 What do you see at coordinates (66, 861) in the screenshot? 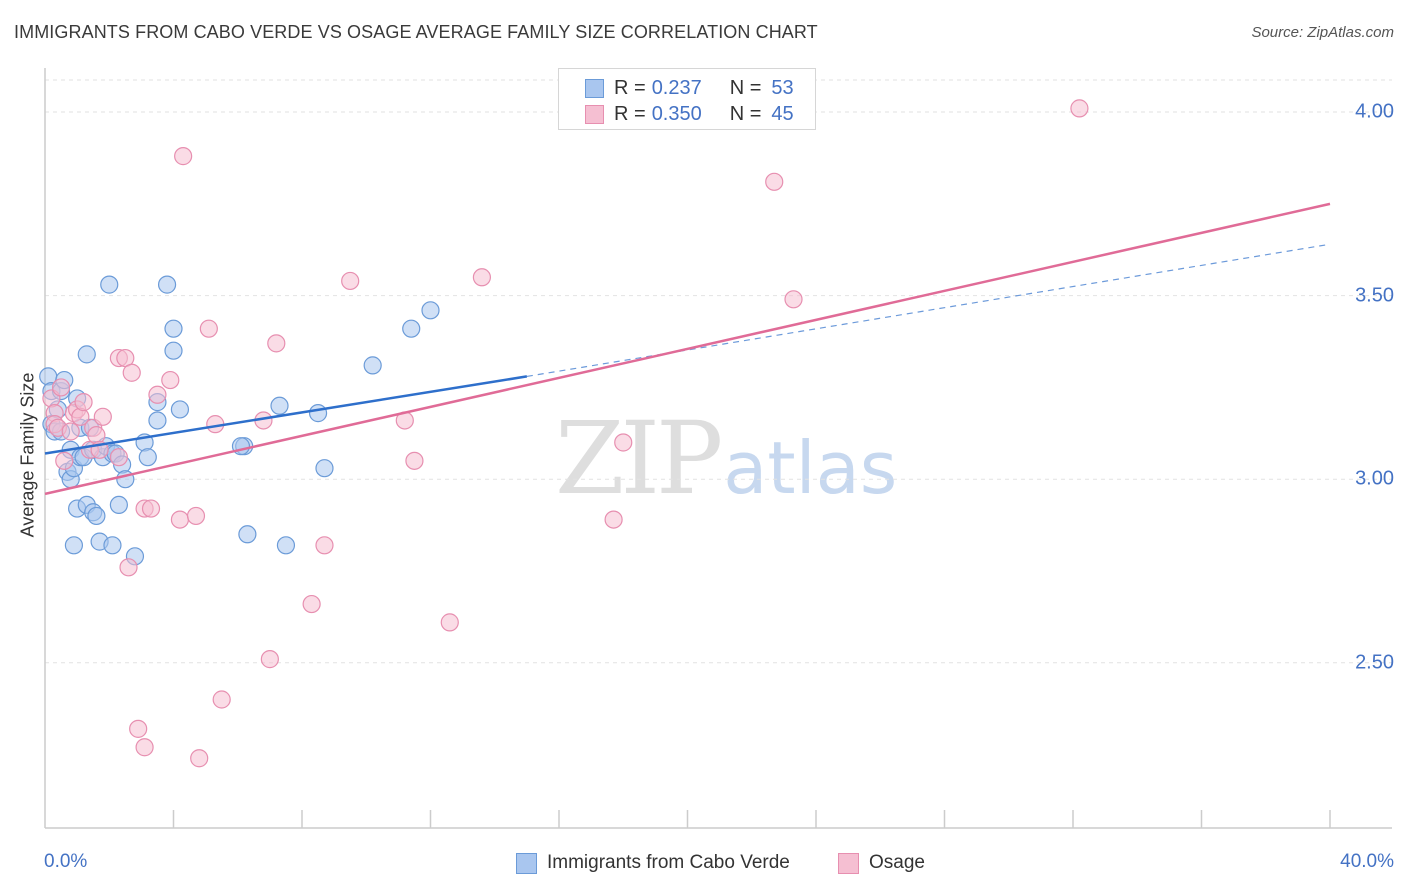
I see `x-tick-label-min: 0.0%` at bounding box center [66, 861].